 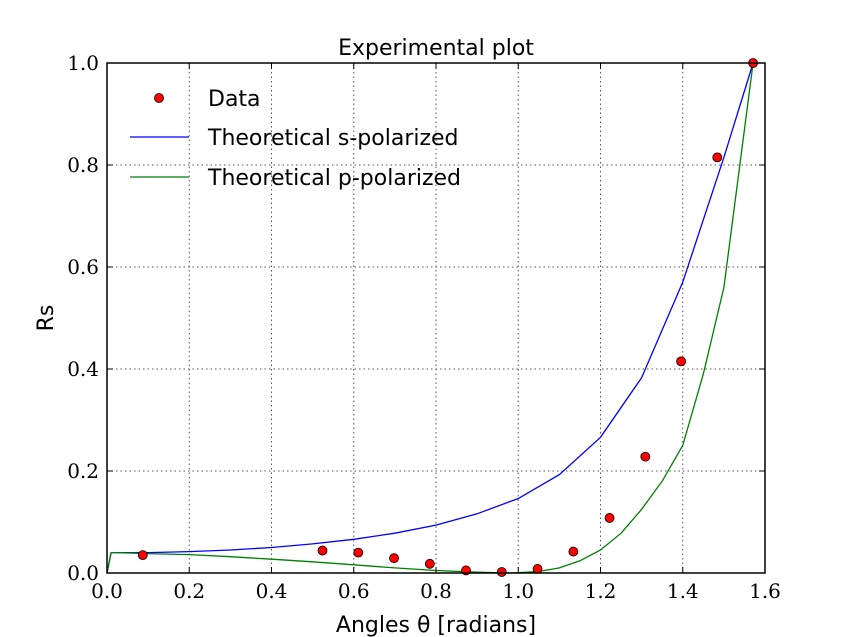 I want to click on x-tick-label: 0.6, so click(x=354, y=591).